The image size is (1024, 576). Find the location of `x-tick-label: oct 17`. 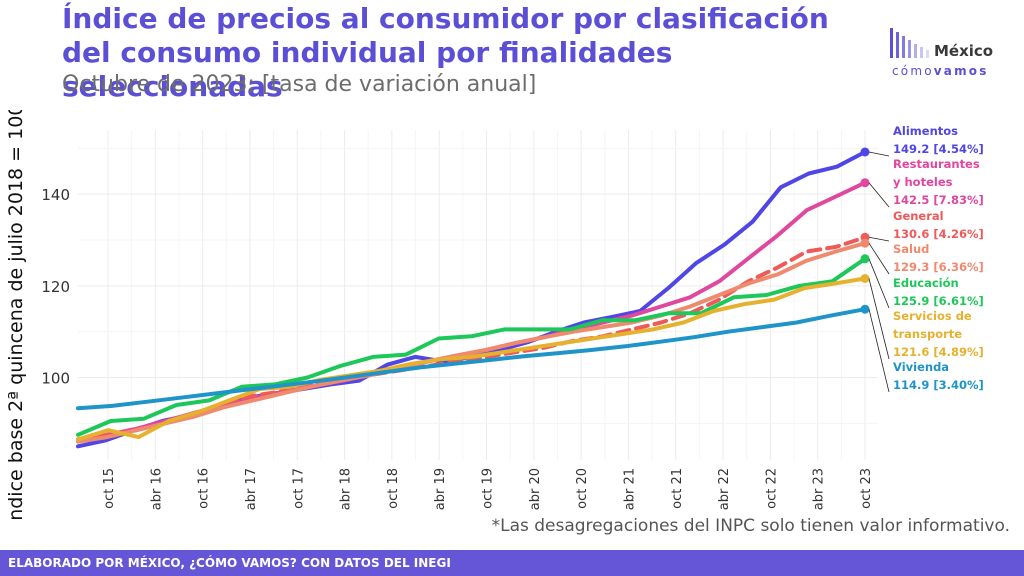

x-tick-label: oct 17 is located at coordinates (298, 488).